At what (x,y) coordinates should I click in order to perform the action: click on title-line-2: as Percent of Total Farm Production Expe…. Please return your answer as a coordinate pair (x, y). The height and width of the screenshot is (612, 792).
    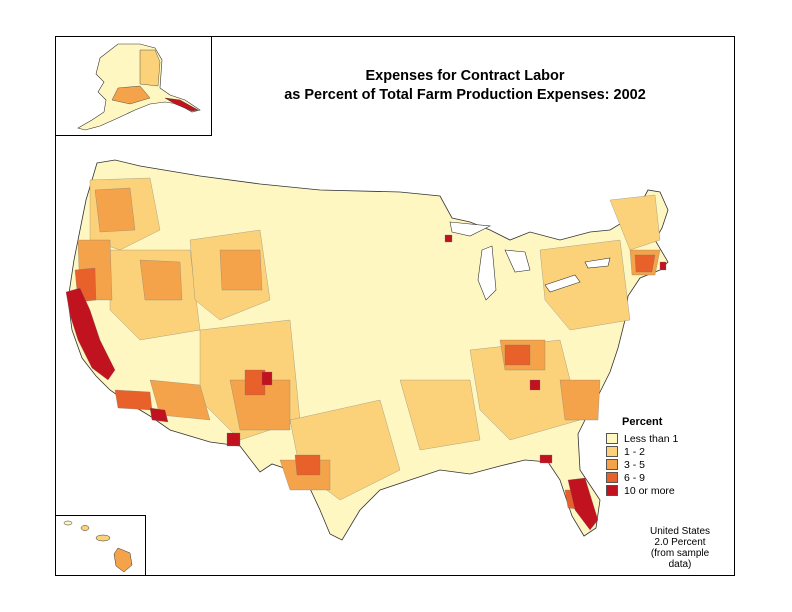
    Looking at the image, I should click on (465, 95).